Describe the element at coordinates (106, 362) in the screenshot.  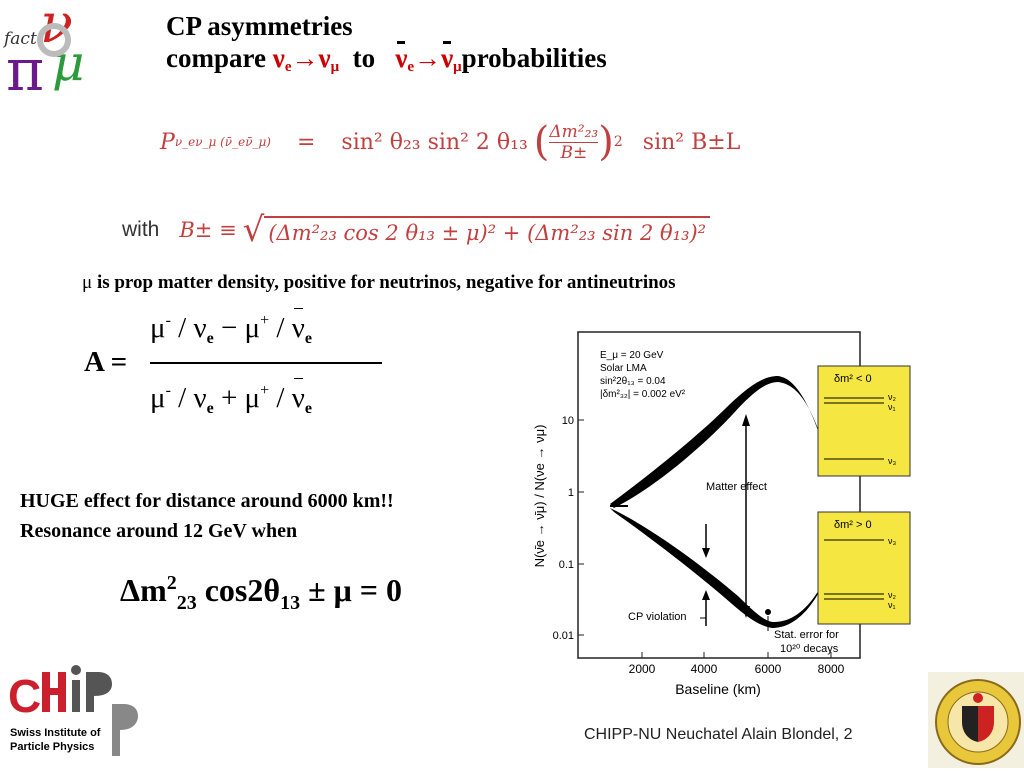
I see `asymmetry-lhs: A =` at that location.